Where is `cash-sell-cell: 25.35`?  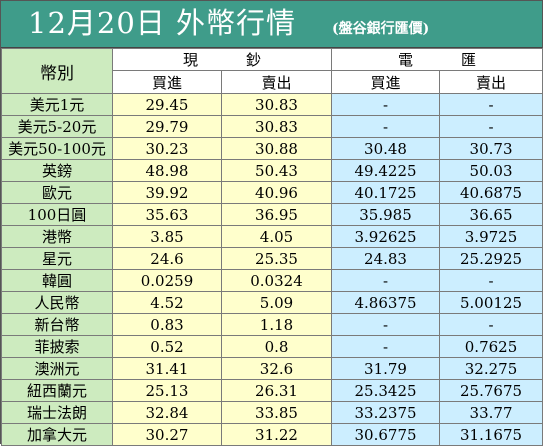 cash-sell-cell: 25.35 is located at coordinates (276, 258).